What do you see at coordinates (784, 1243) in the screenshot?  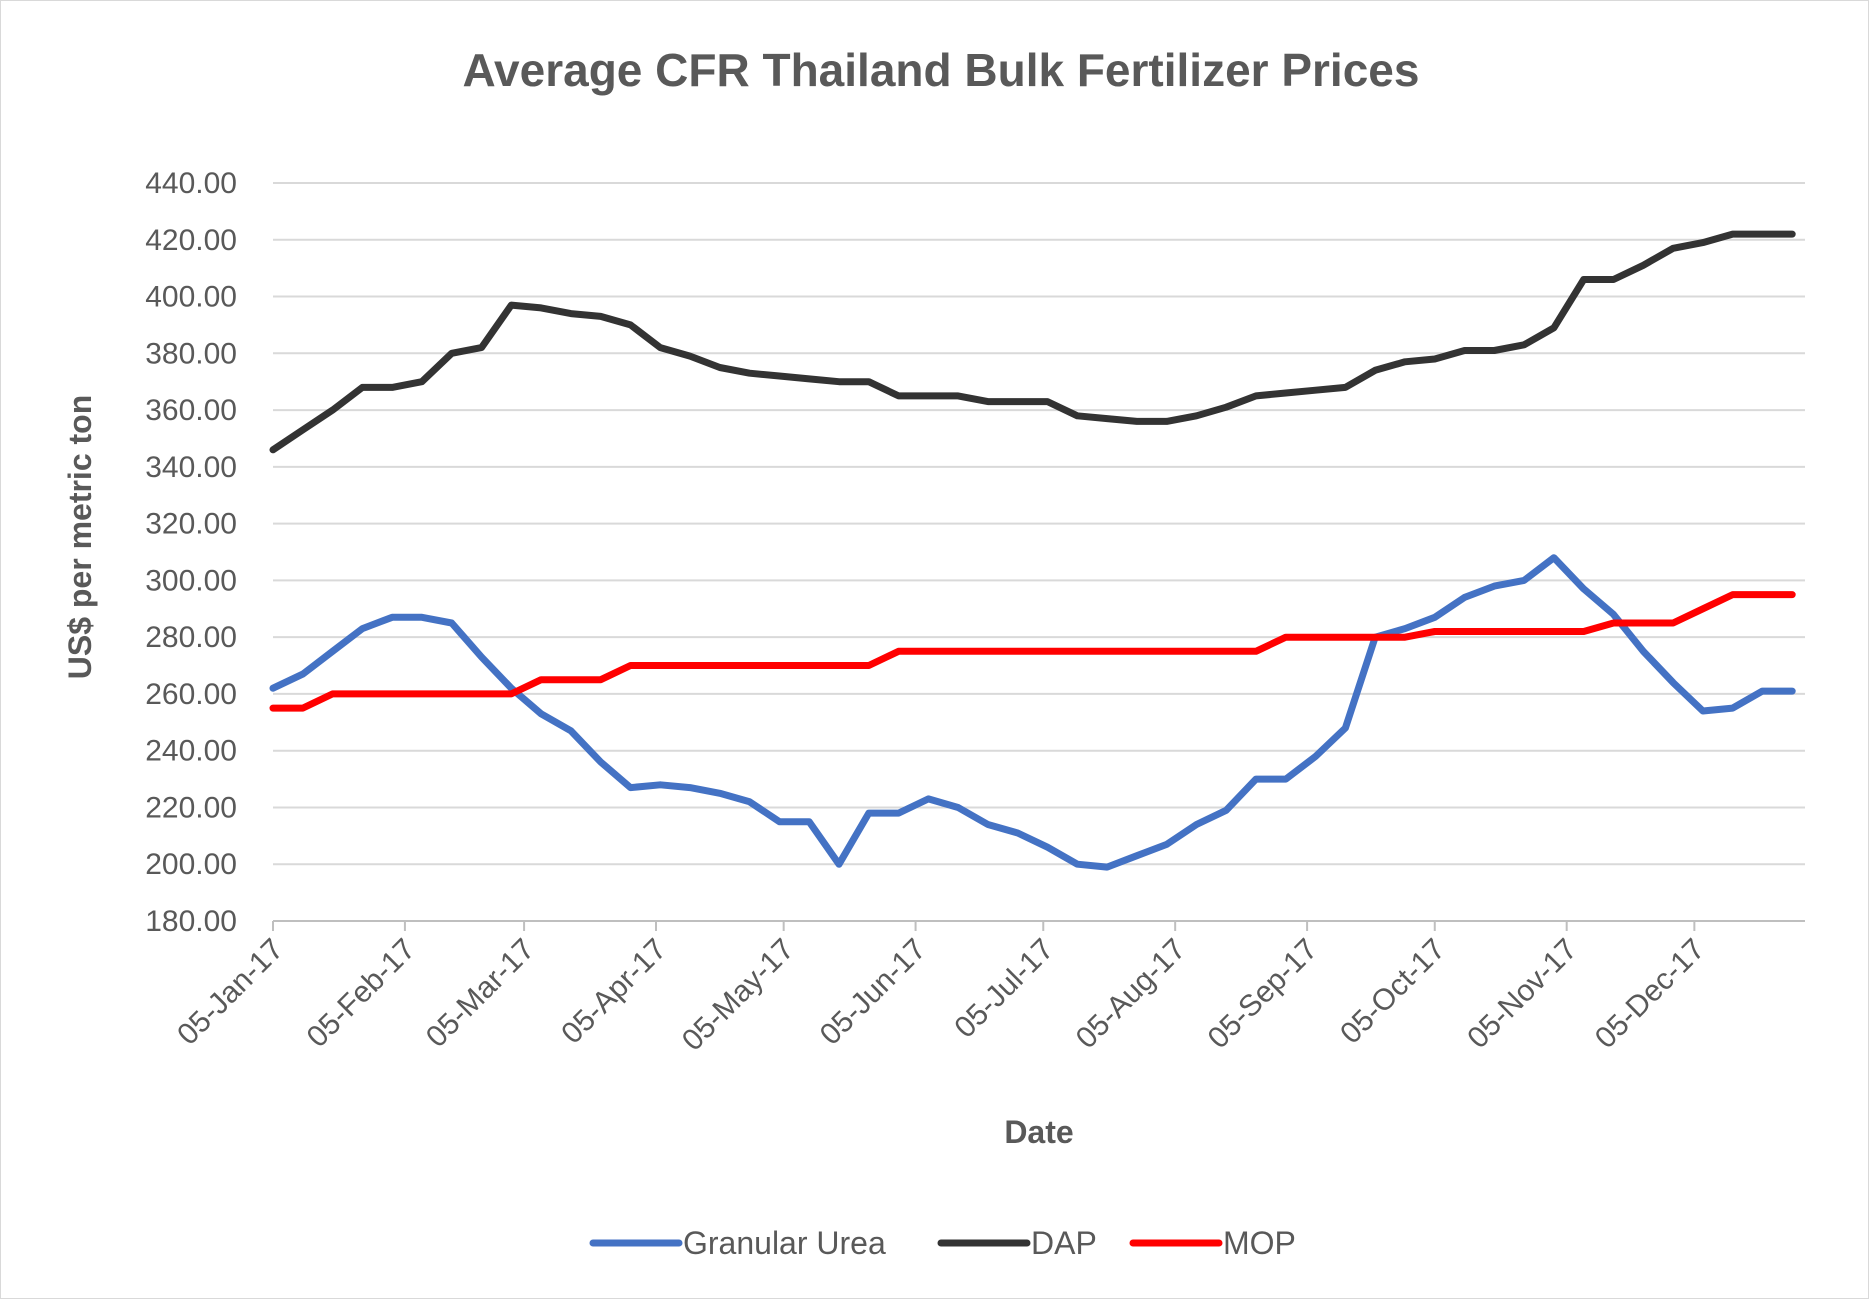 I see `legend-label-granular-urea: Granular Urea` at bounding box center [784, 1243].